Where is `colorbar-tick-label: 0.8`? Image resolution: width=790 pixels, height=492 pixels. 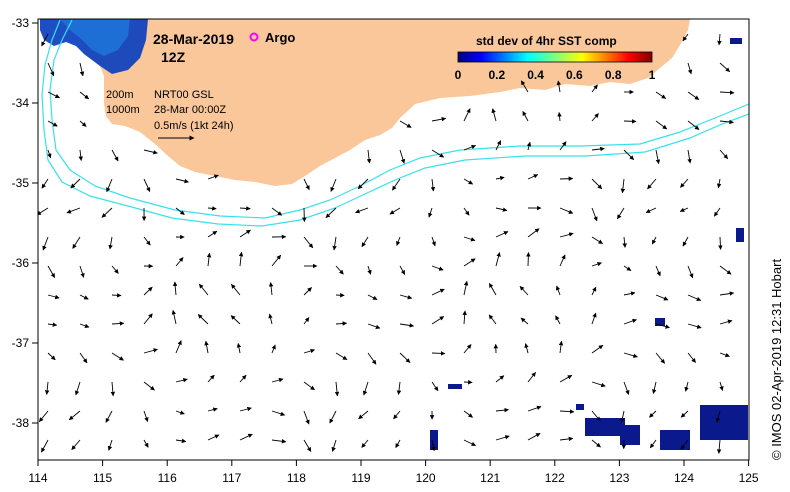
colorbar-tick-label: 0.8 is located at coordinates (613, 75).